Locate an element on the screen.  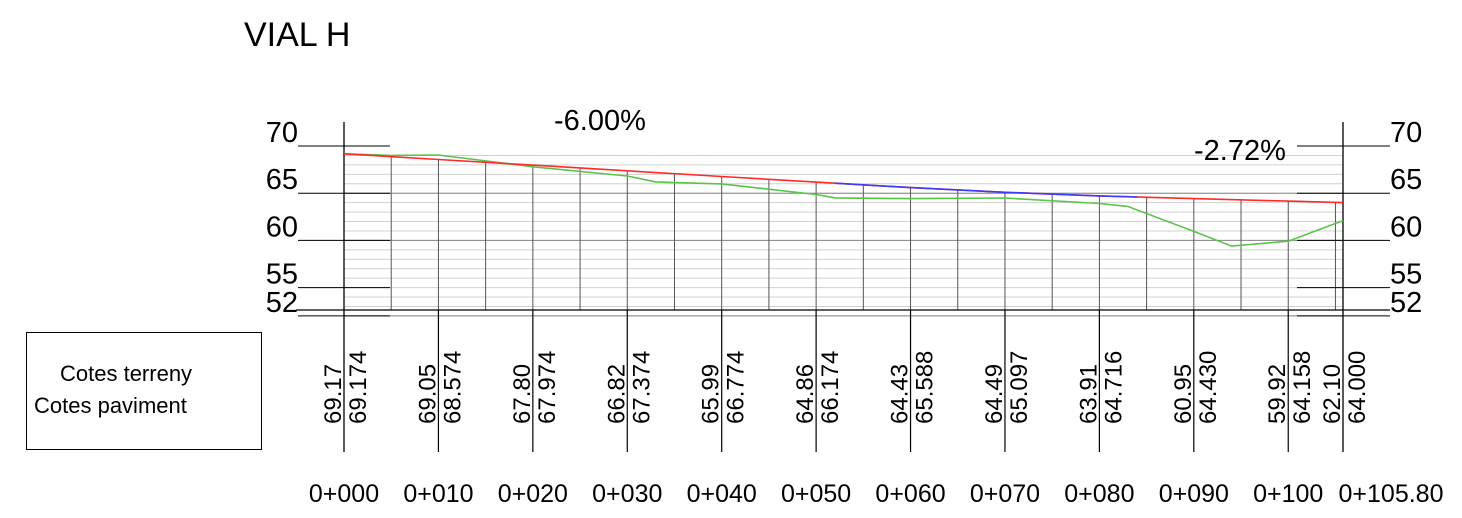
chainage-label: 0+050 is located at coordinates (816, 494).